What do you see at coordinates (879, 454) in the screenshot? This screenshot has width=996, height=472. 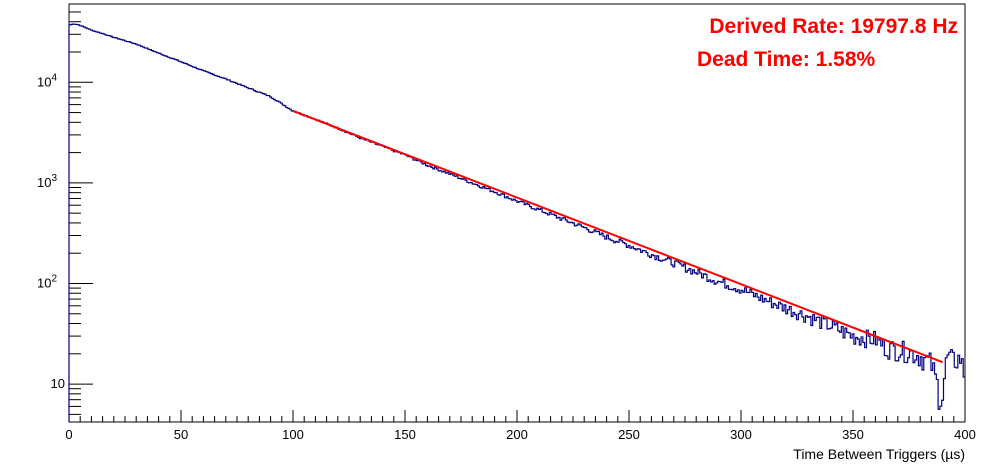 I see `x-axis-title: Time Between Triggers (µs)` at bounding box center [879, 454].